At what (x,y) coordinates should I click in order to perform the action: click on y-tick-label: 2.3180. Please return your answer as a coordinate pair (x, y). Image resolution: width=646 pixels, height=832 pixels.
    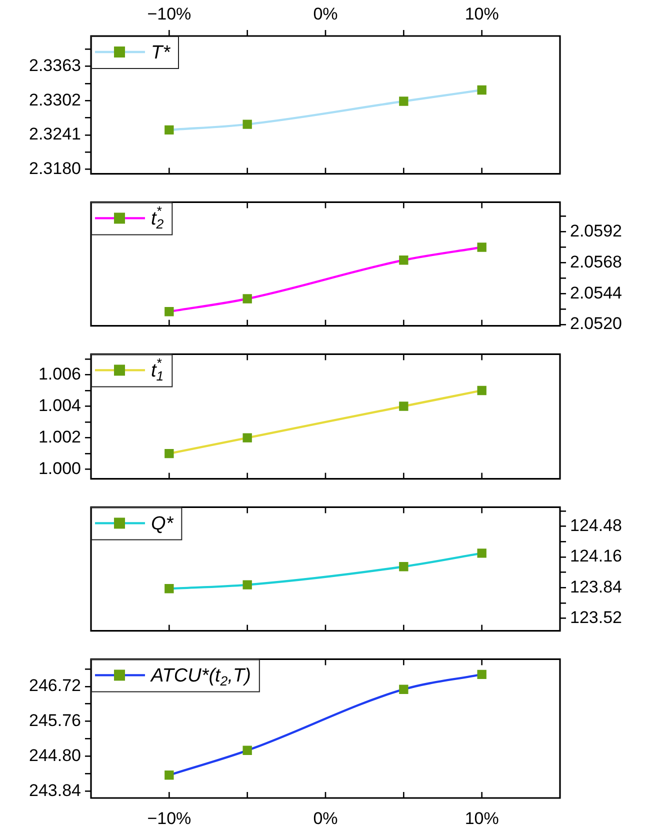
    Looking at the image, I should click on (55, 168).